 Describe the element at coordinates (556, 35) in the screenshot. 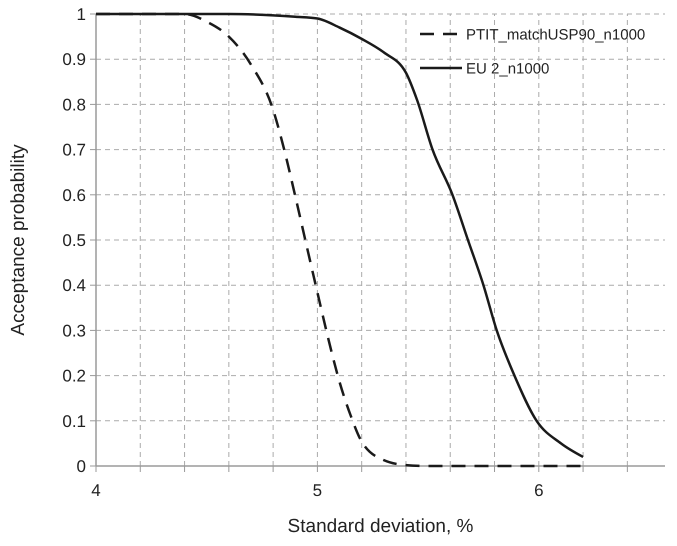

I see `legend-label: PTIT_matchUSP90_n1000` at that location.